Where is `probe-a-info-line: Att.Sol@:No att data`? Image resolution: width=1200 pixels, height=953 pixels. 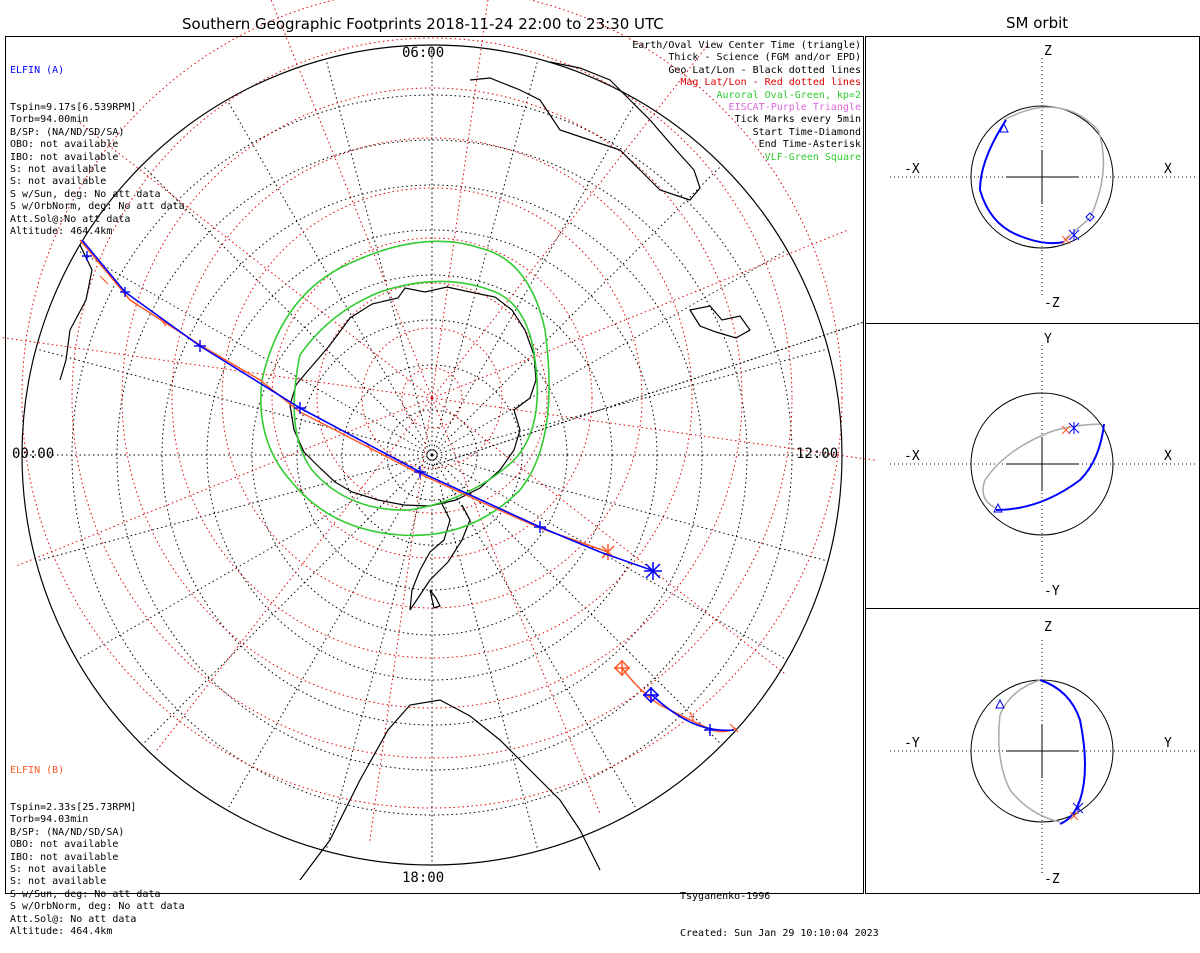 probe-a-info-line: Att.Sol@:No att data is located at coordinates (70, 219).